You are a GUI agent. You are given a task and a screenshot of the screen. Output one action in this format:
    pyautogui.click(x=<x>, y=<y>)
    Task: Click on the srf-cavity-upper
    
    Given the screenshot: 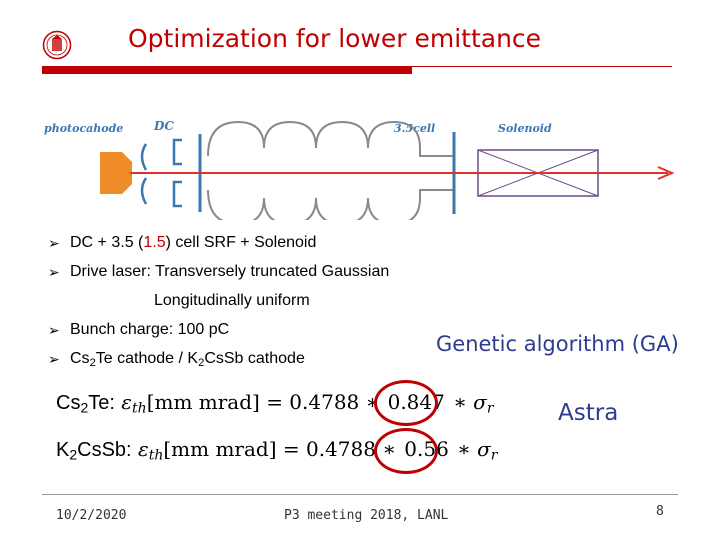 What is the action you would take?
    pyautogui.click(x=330, y=138)
    